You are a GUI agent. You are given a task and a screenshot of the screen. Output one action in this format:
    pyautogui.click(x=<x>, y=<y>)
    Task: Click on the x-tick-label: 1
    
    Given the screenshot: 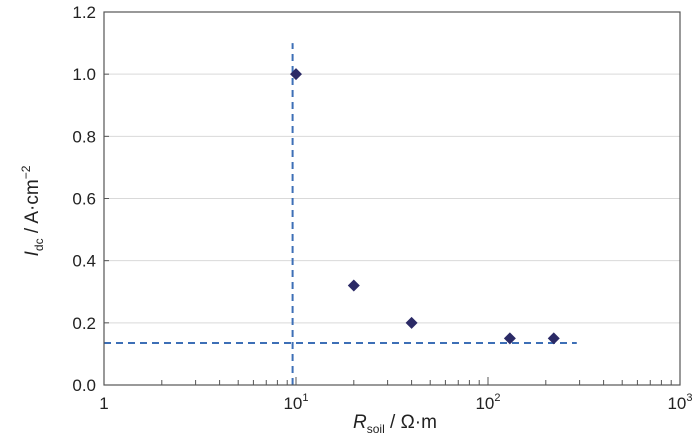 What is the action you would take?
    pyautogui.click(x=103, y=403)
    